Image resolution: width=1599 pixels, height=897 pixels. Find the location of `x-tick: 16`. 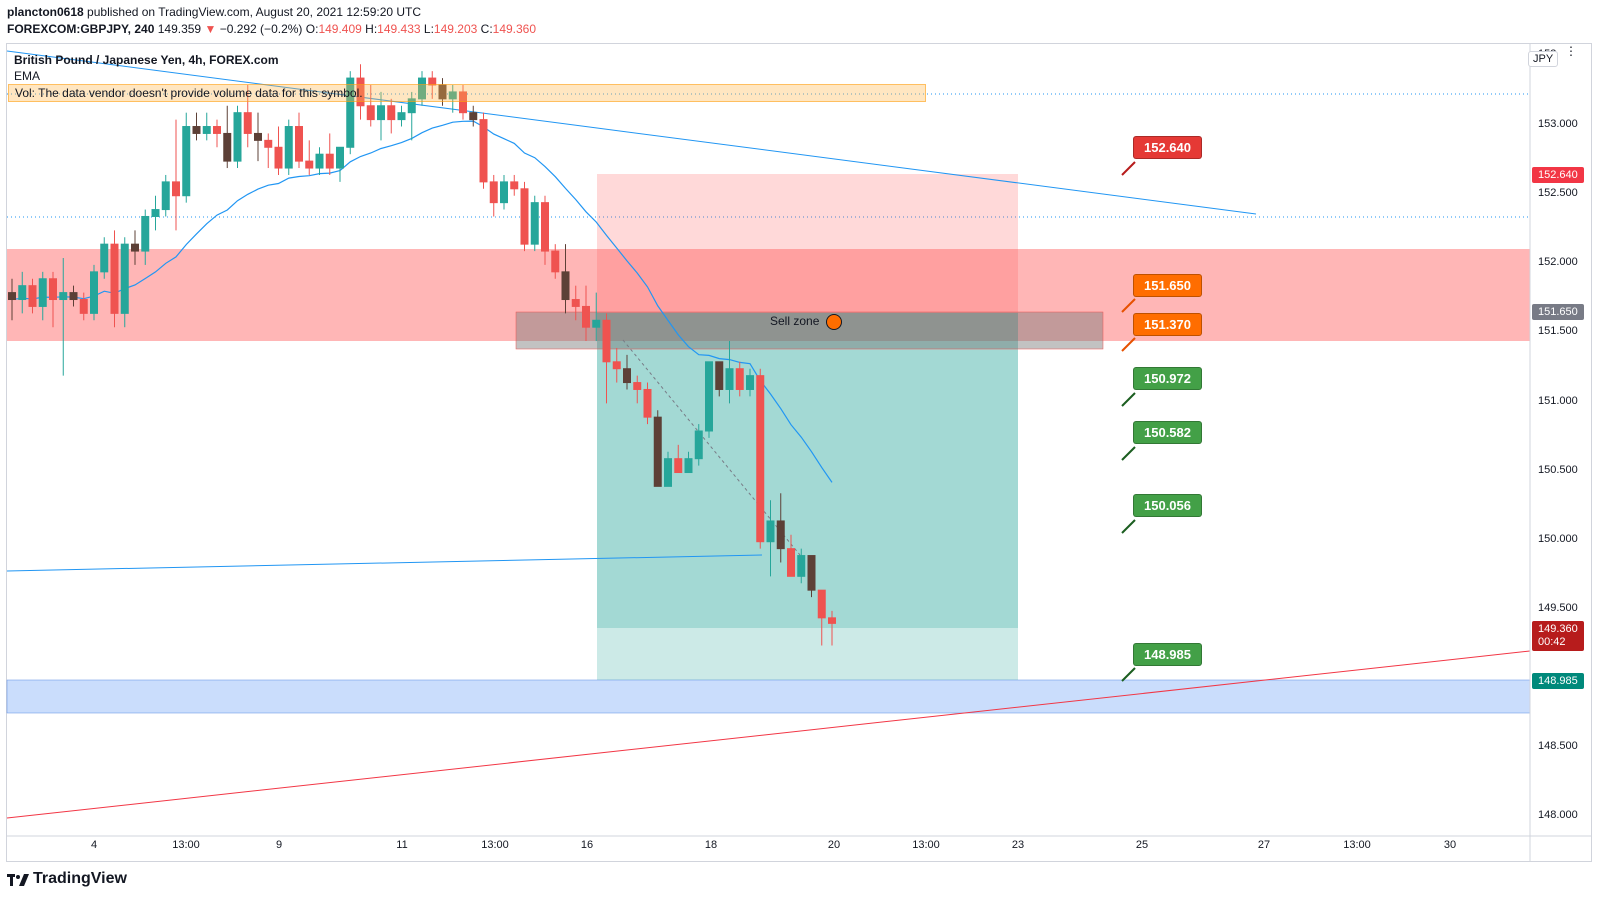

x-tick: 16 is located at coordinates (587, 845).